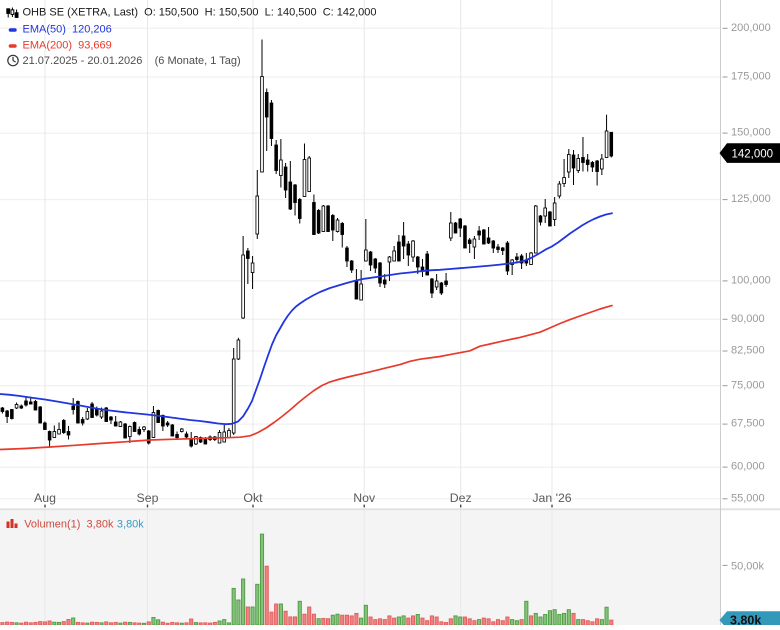  I want to click on svg-text: Dez, so click(461, 498).